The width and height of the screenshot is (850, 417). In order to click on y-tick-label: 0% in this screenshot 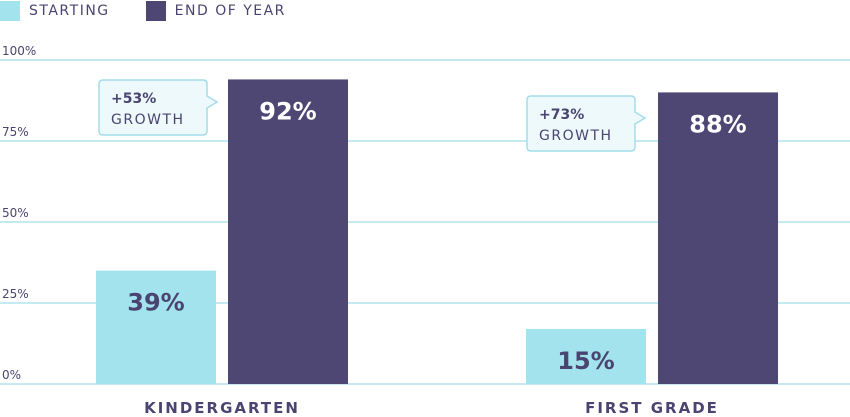, I will do `click(11, 375)`.